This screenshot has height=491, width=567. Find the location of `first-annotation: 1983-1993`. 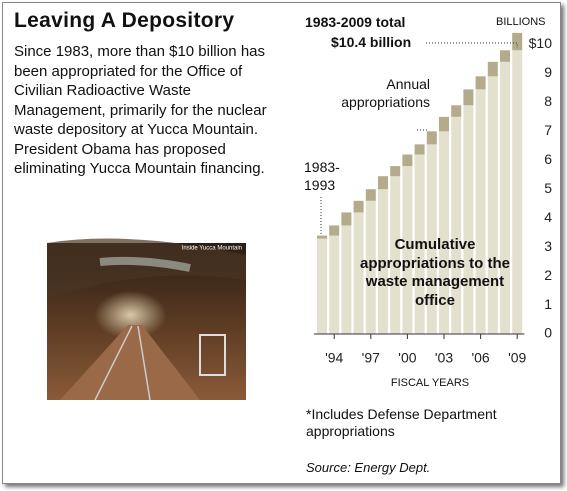

first-annotation: 1983-1993 is located at coordinates (322, 176).